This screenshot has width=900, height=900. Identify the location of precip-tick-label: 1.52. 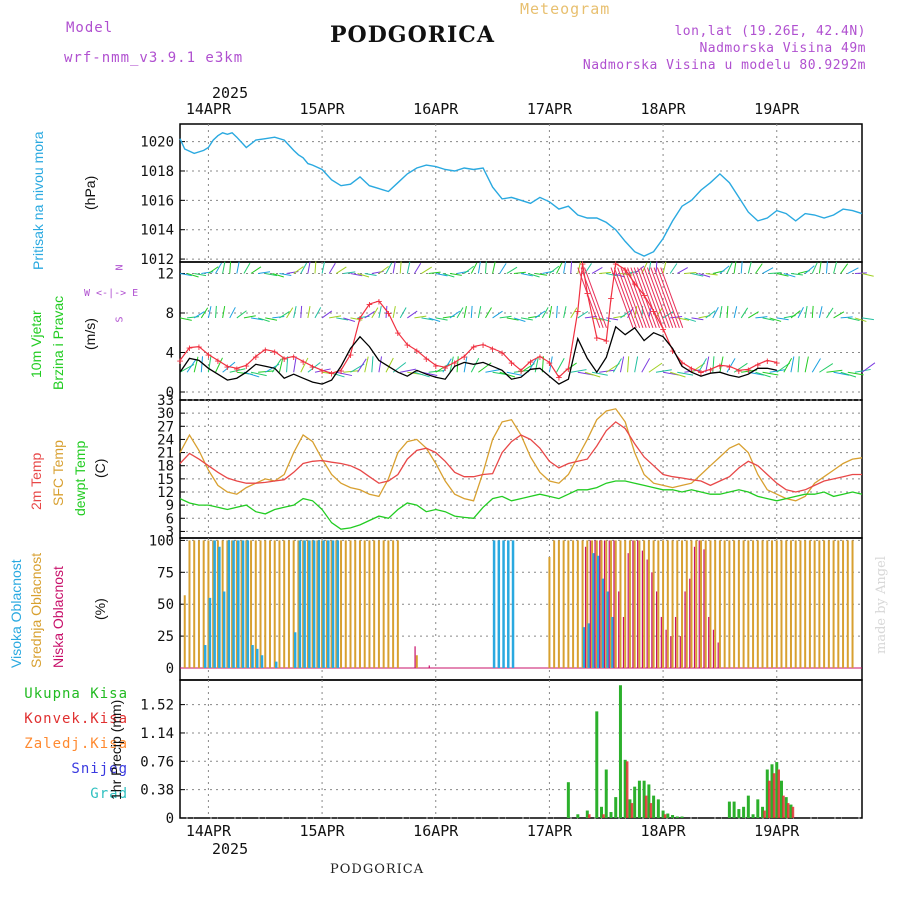
(157, 706).